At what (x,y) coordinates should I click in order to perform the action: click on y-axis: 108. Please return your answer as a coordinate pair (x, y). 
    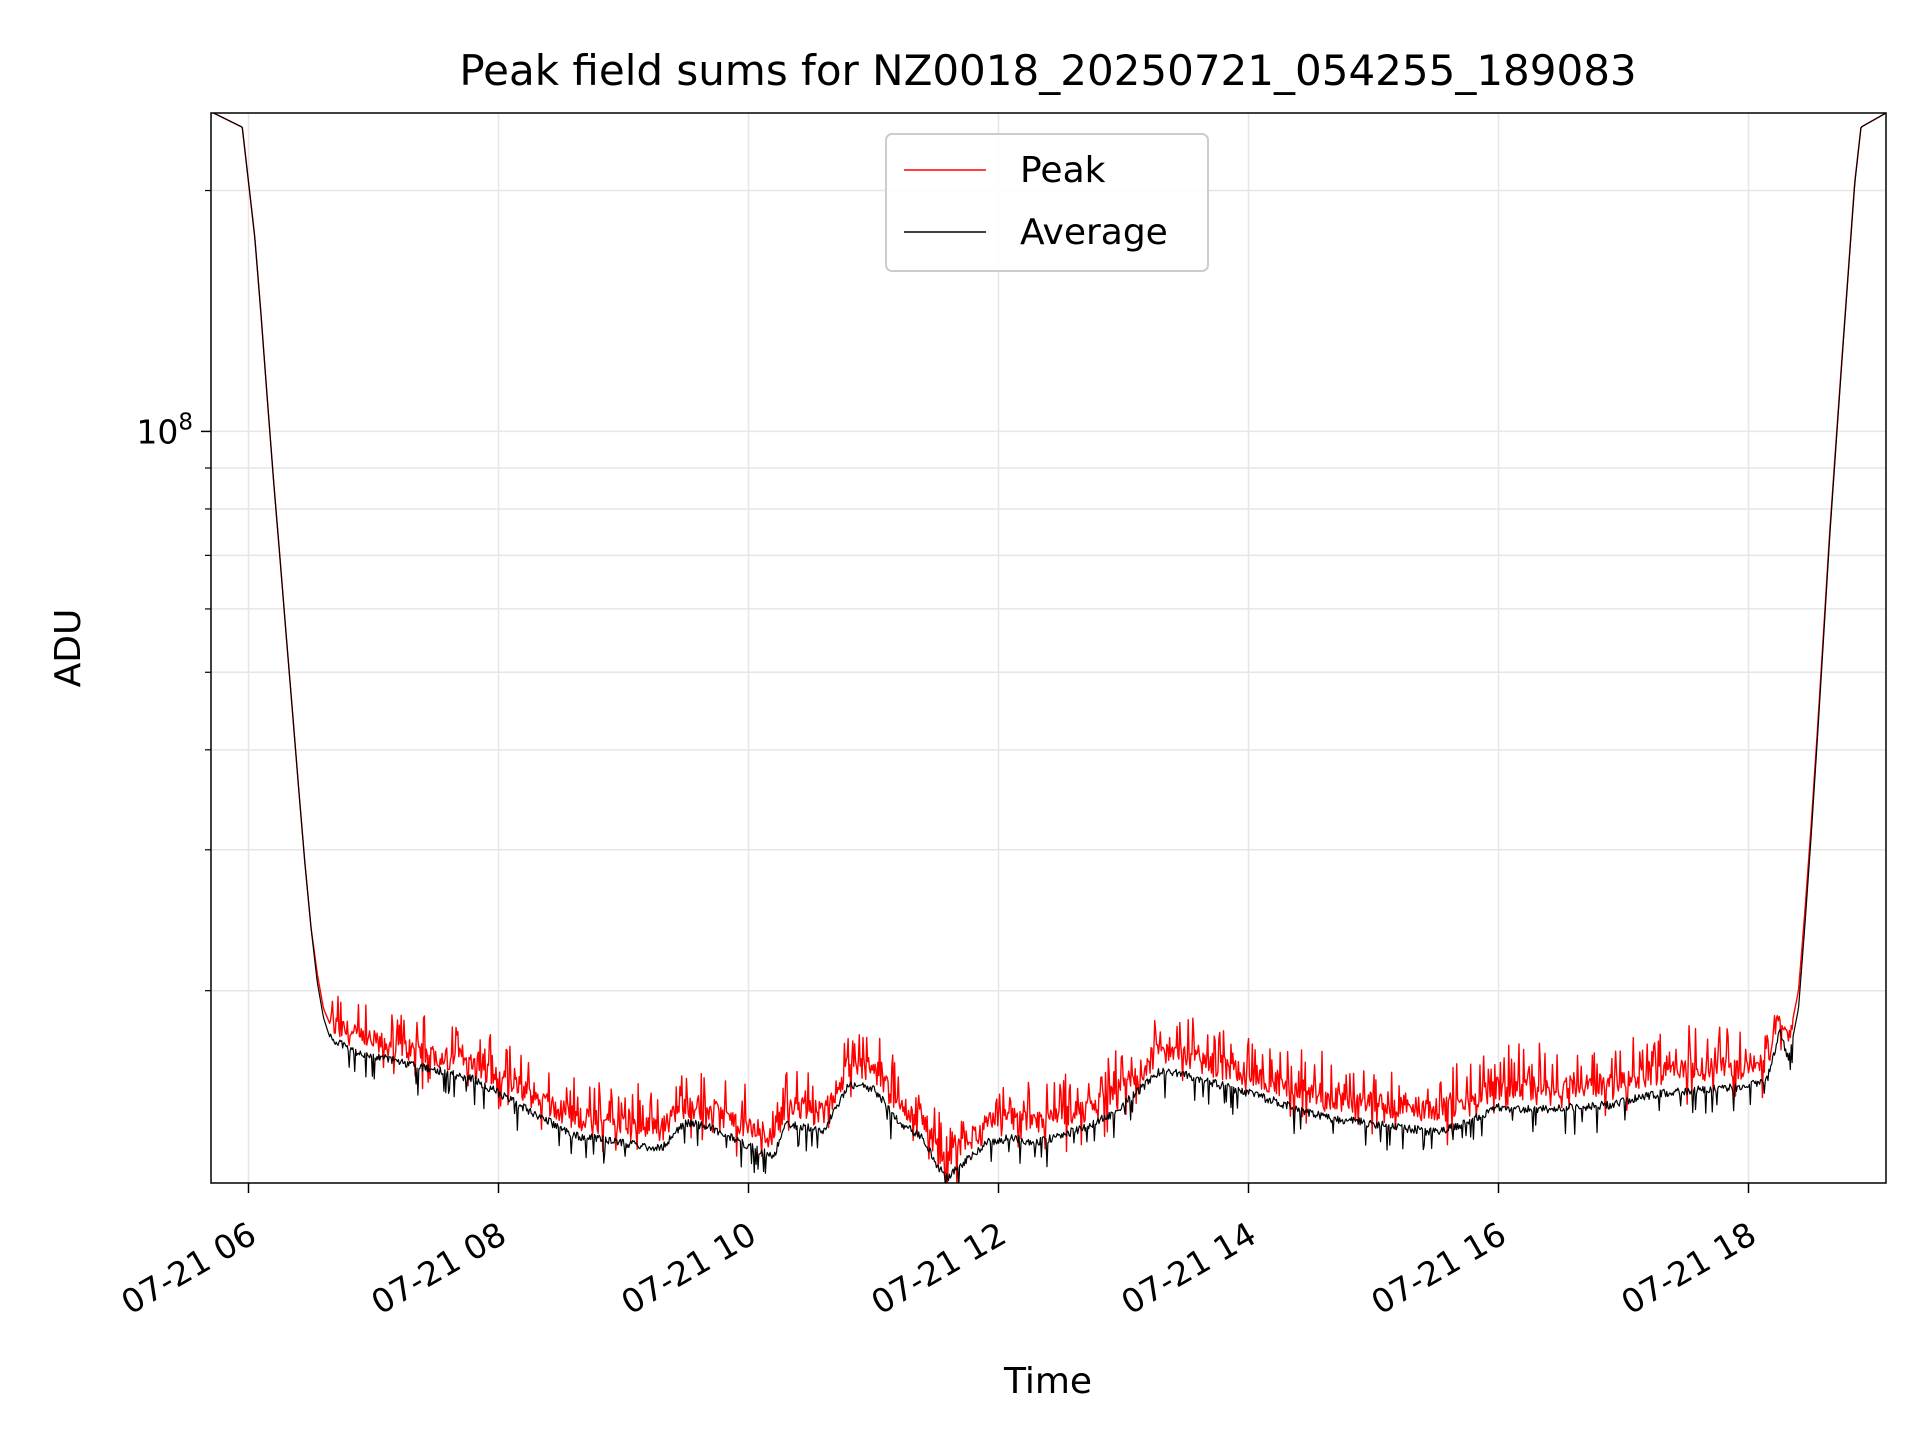
    Looking at the image, I should click on (173, 590).